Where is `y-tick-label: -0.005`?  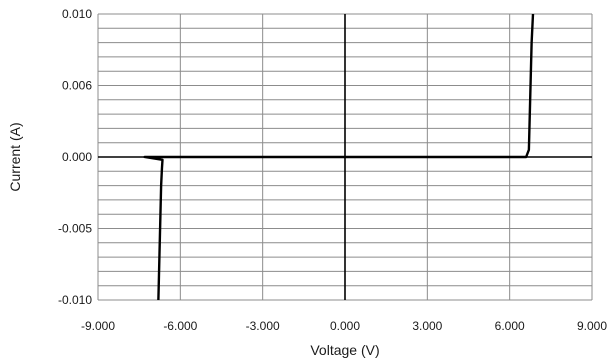 y-tick-label: -0.005 is located at coordinates (75, 229).